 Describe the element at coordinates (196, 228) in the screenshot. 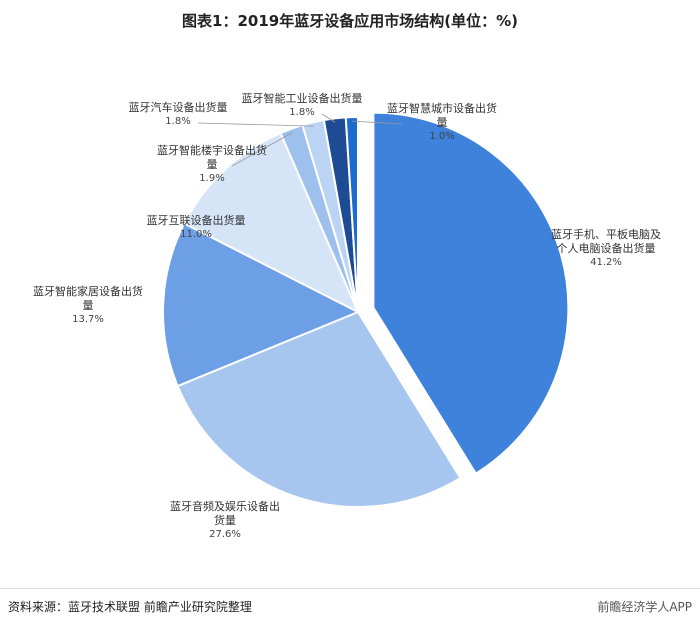

I see `slice-label: 蓝牙互联设备出货量 11.0%` at that location.